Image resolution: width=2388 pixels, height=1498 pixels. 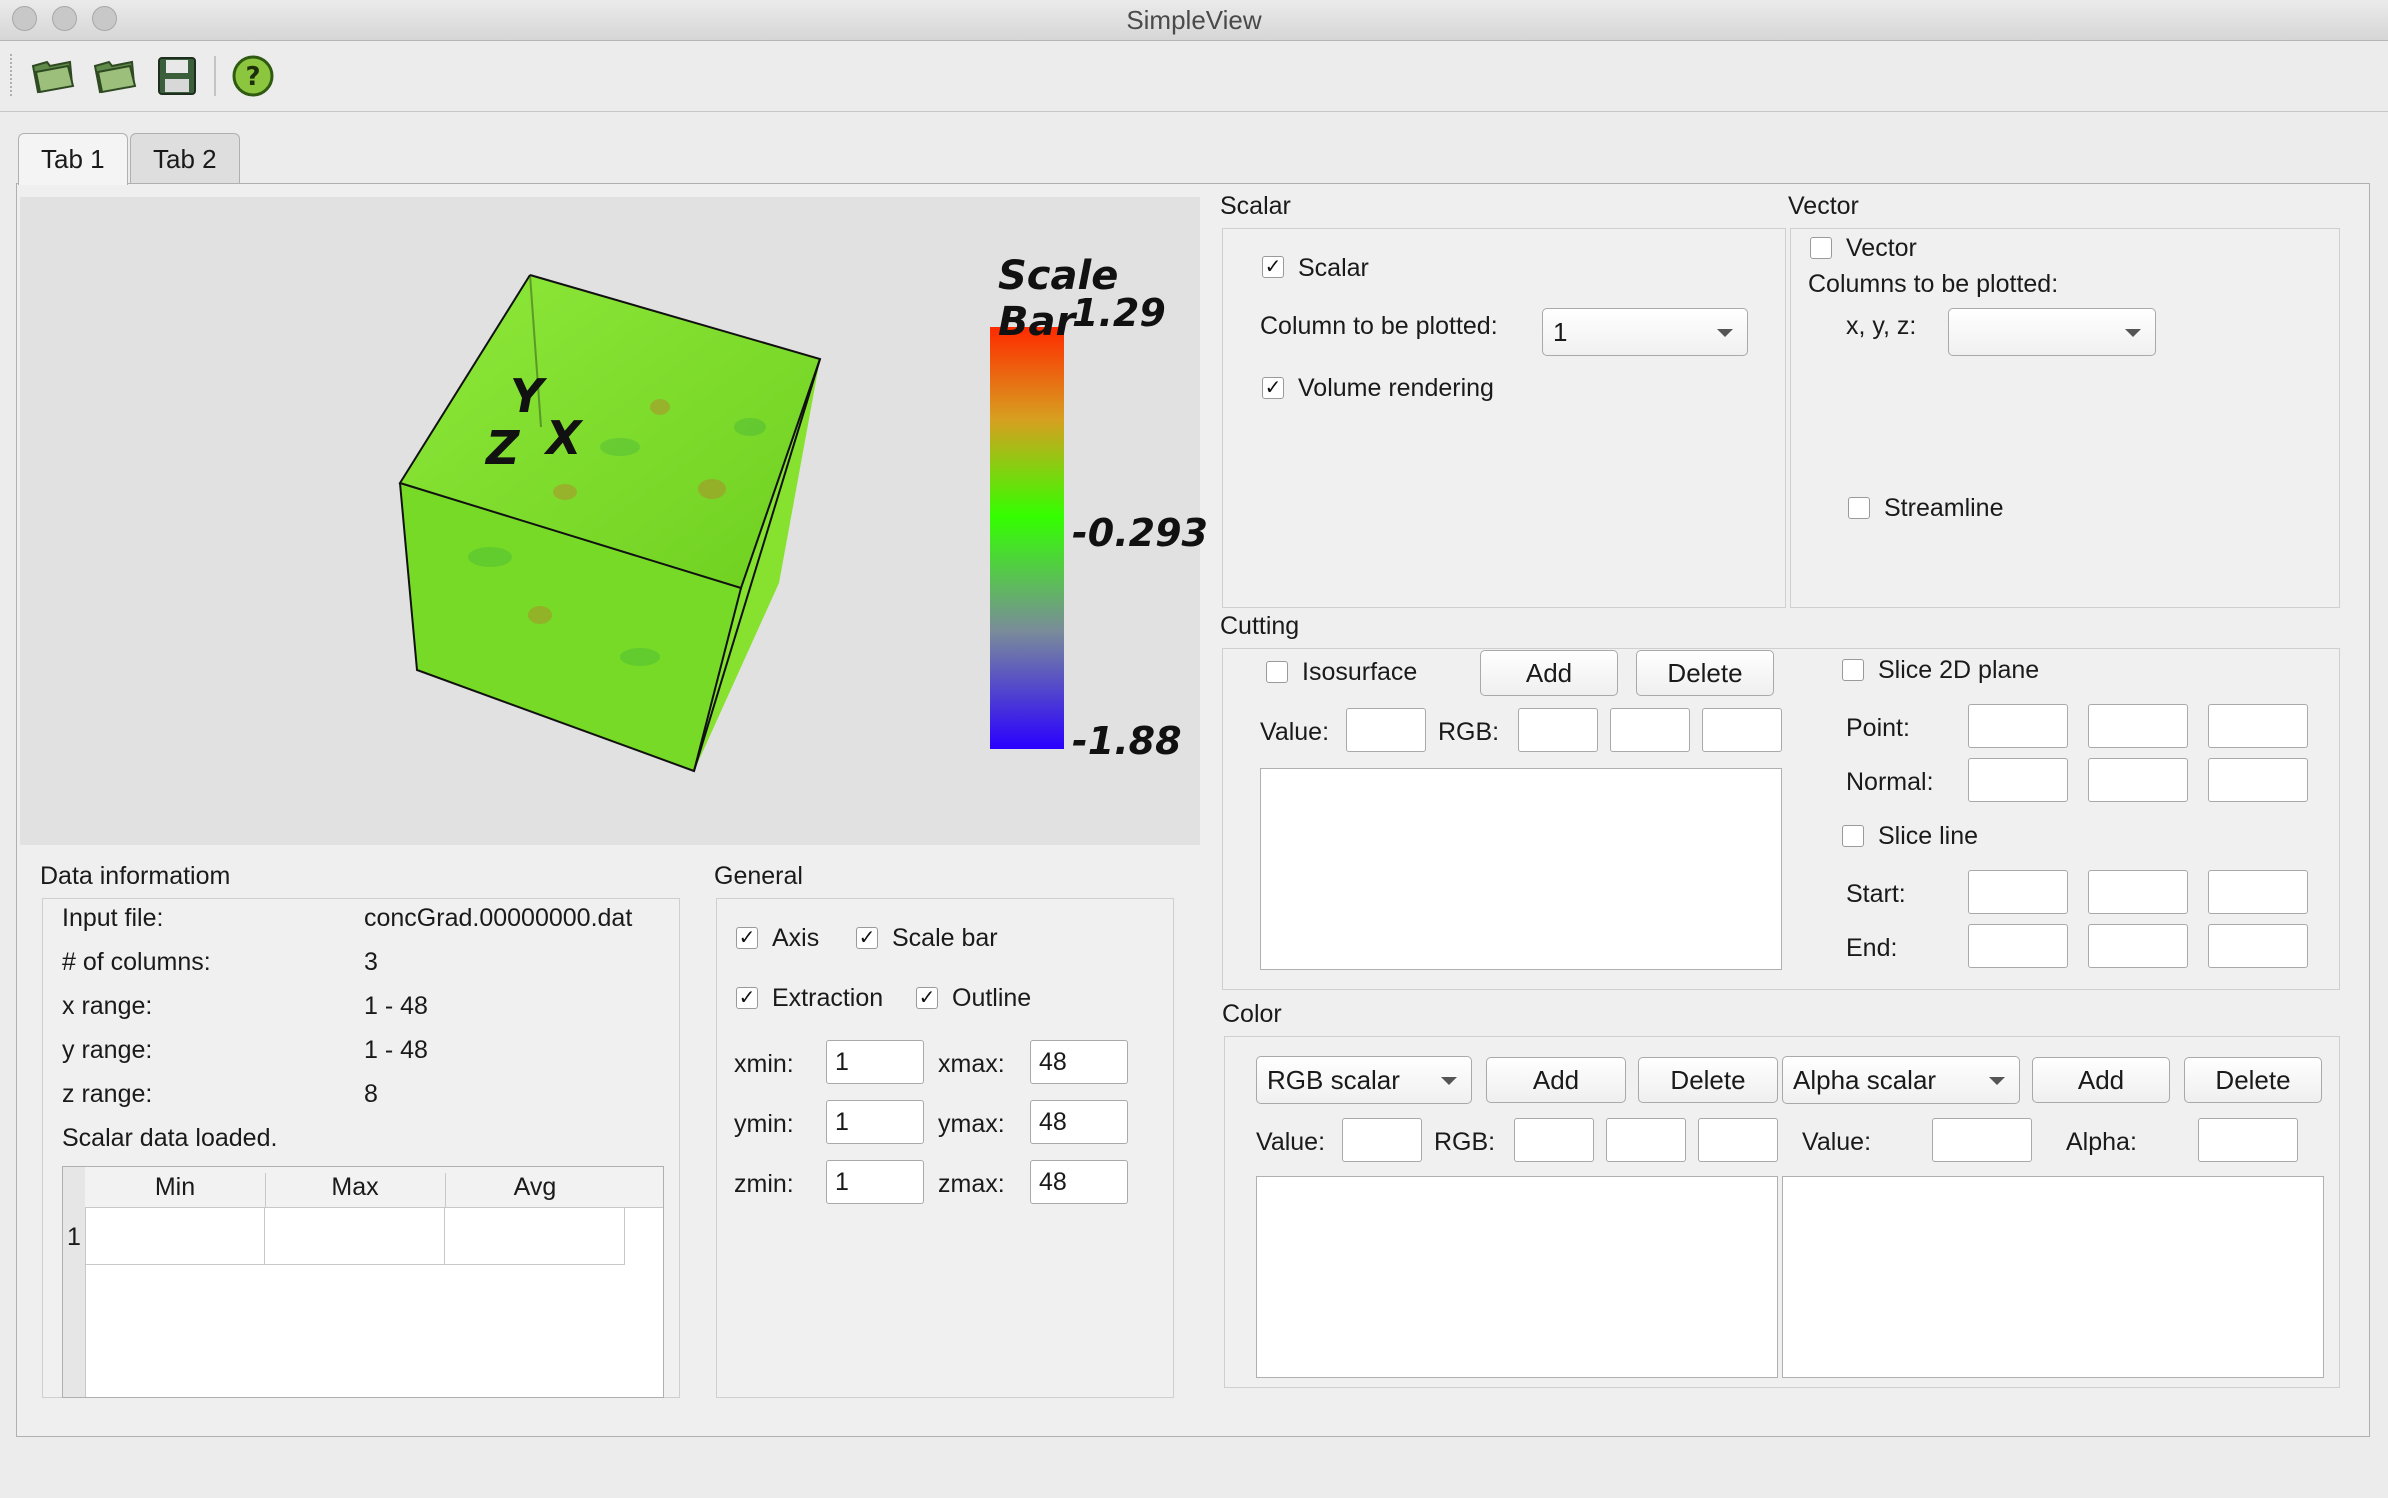 I want to click on xyz-label: x, y, z:, so click(x=1881, y=326).